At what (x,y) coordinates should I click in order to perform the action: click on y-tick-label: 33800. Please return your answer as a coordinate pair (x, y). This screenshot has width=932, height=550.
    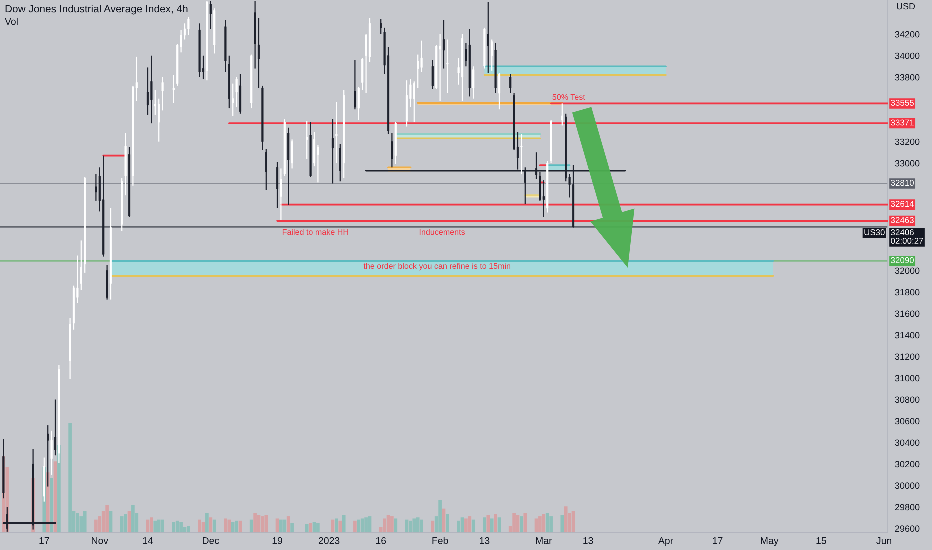
    Looking at the image, I should click on (907, 77).